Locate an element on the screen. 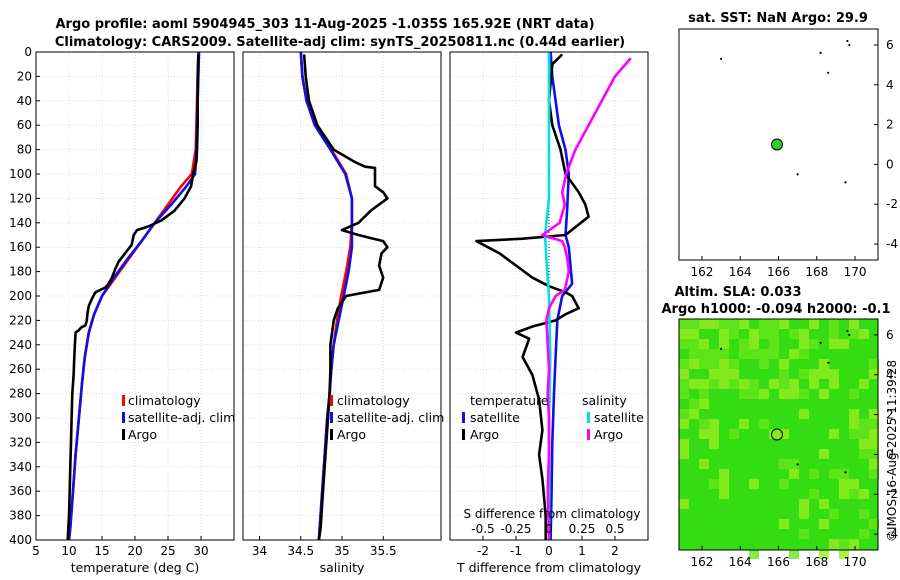 The height and width of the screenshot is (580, 900). y-tick-label: 20 is located at coordinates (24, 76).